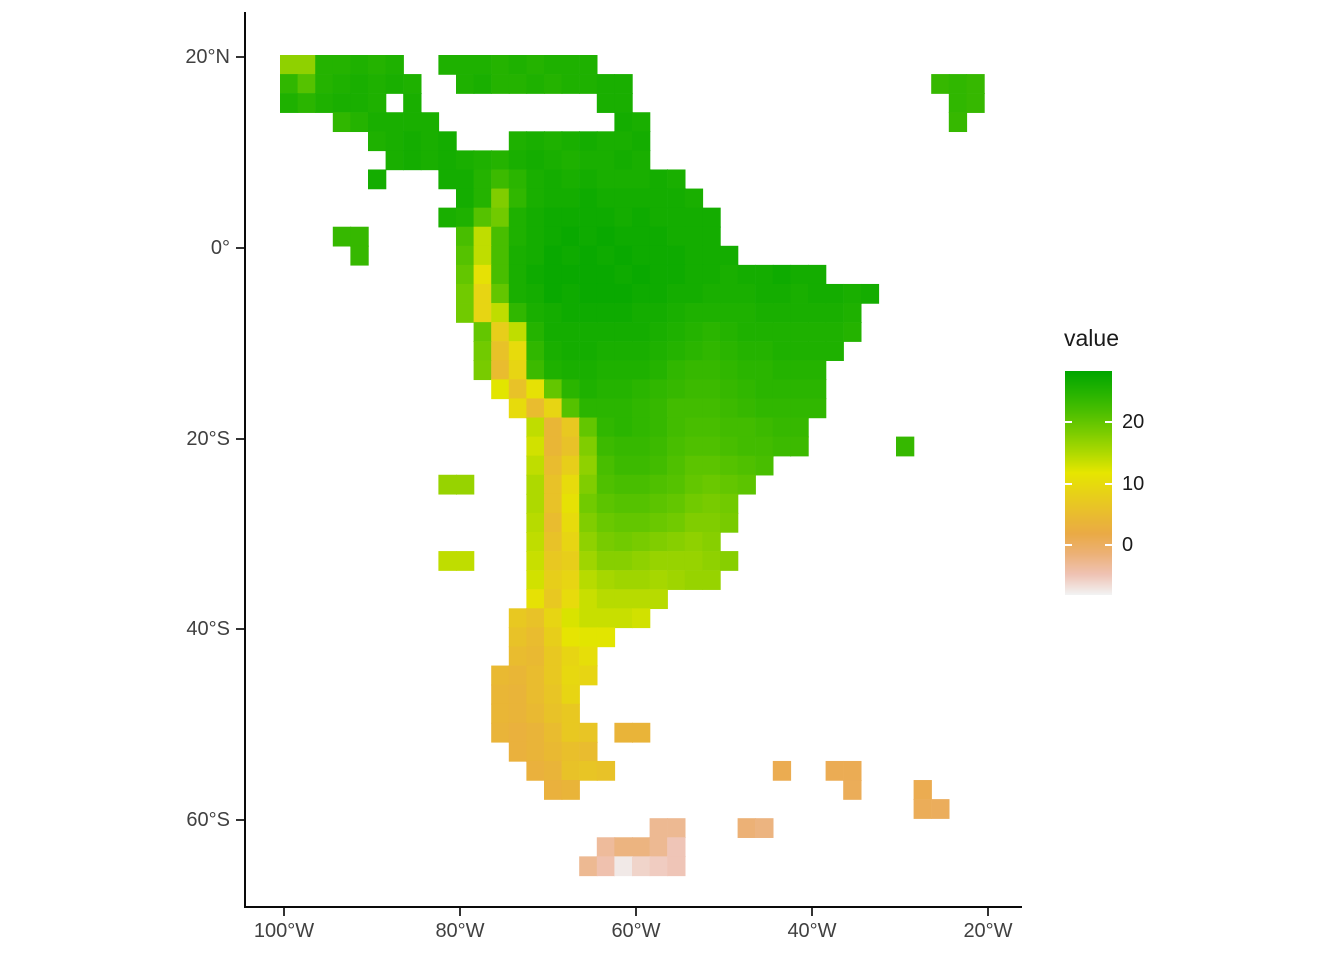 This screenshot has height=960, width=1344. I want to click on x-tick-label: 80°W, so click(460, 931).